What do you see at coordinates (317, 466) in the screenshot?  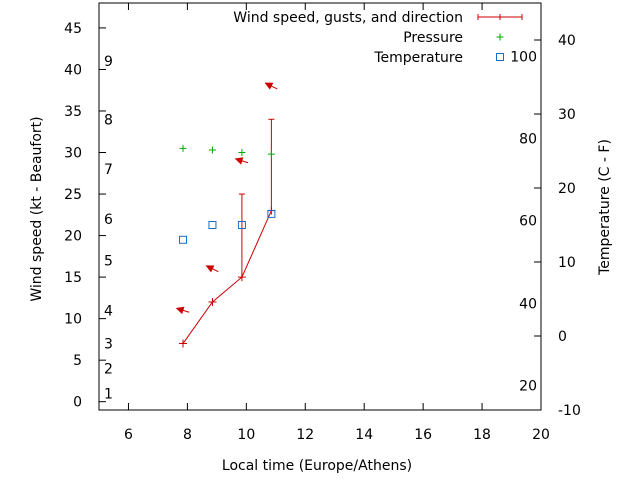 I see `x-axis-label: Local time (Europe/Athens)` at bounding box center [317, 466].